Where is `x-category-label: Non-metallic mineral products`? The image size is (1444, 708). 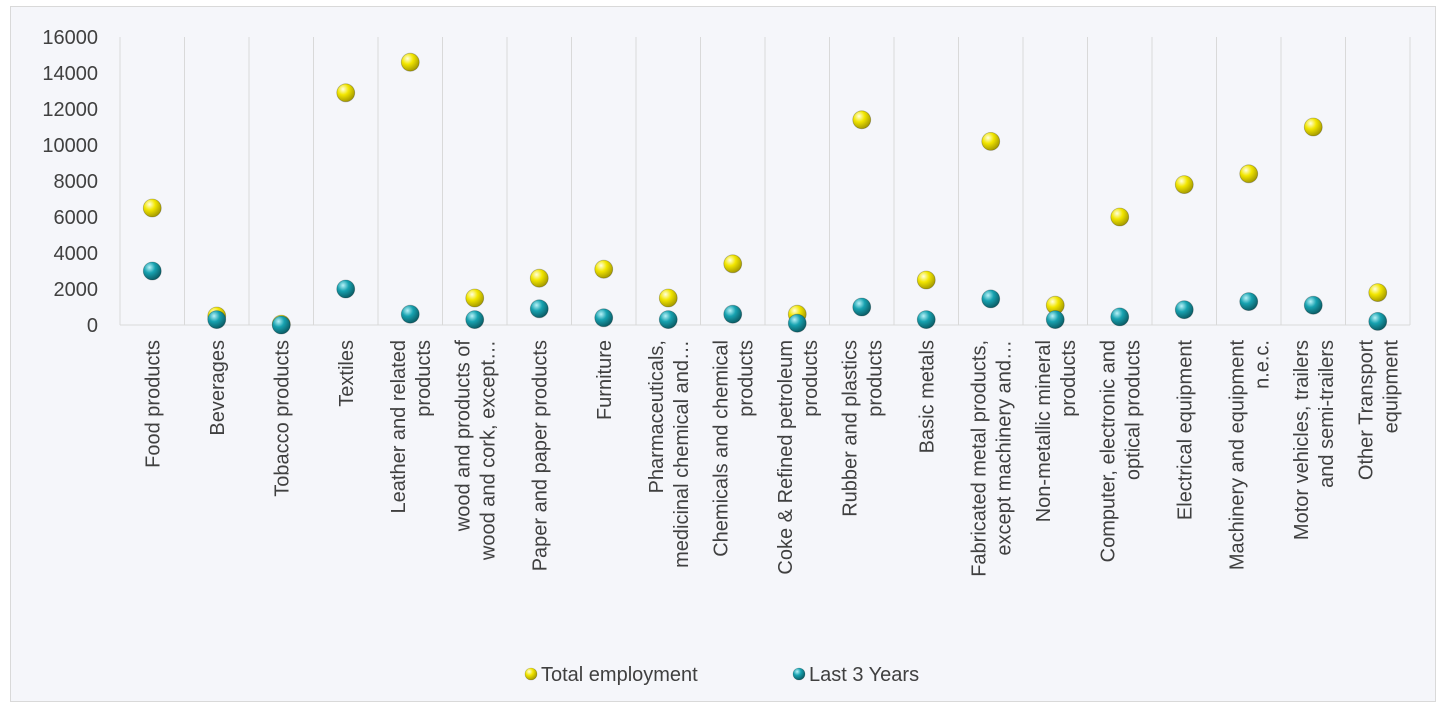
x-category-label: Non-metallic mineral products is located at coordinates (1056, 431).